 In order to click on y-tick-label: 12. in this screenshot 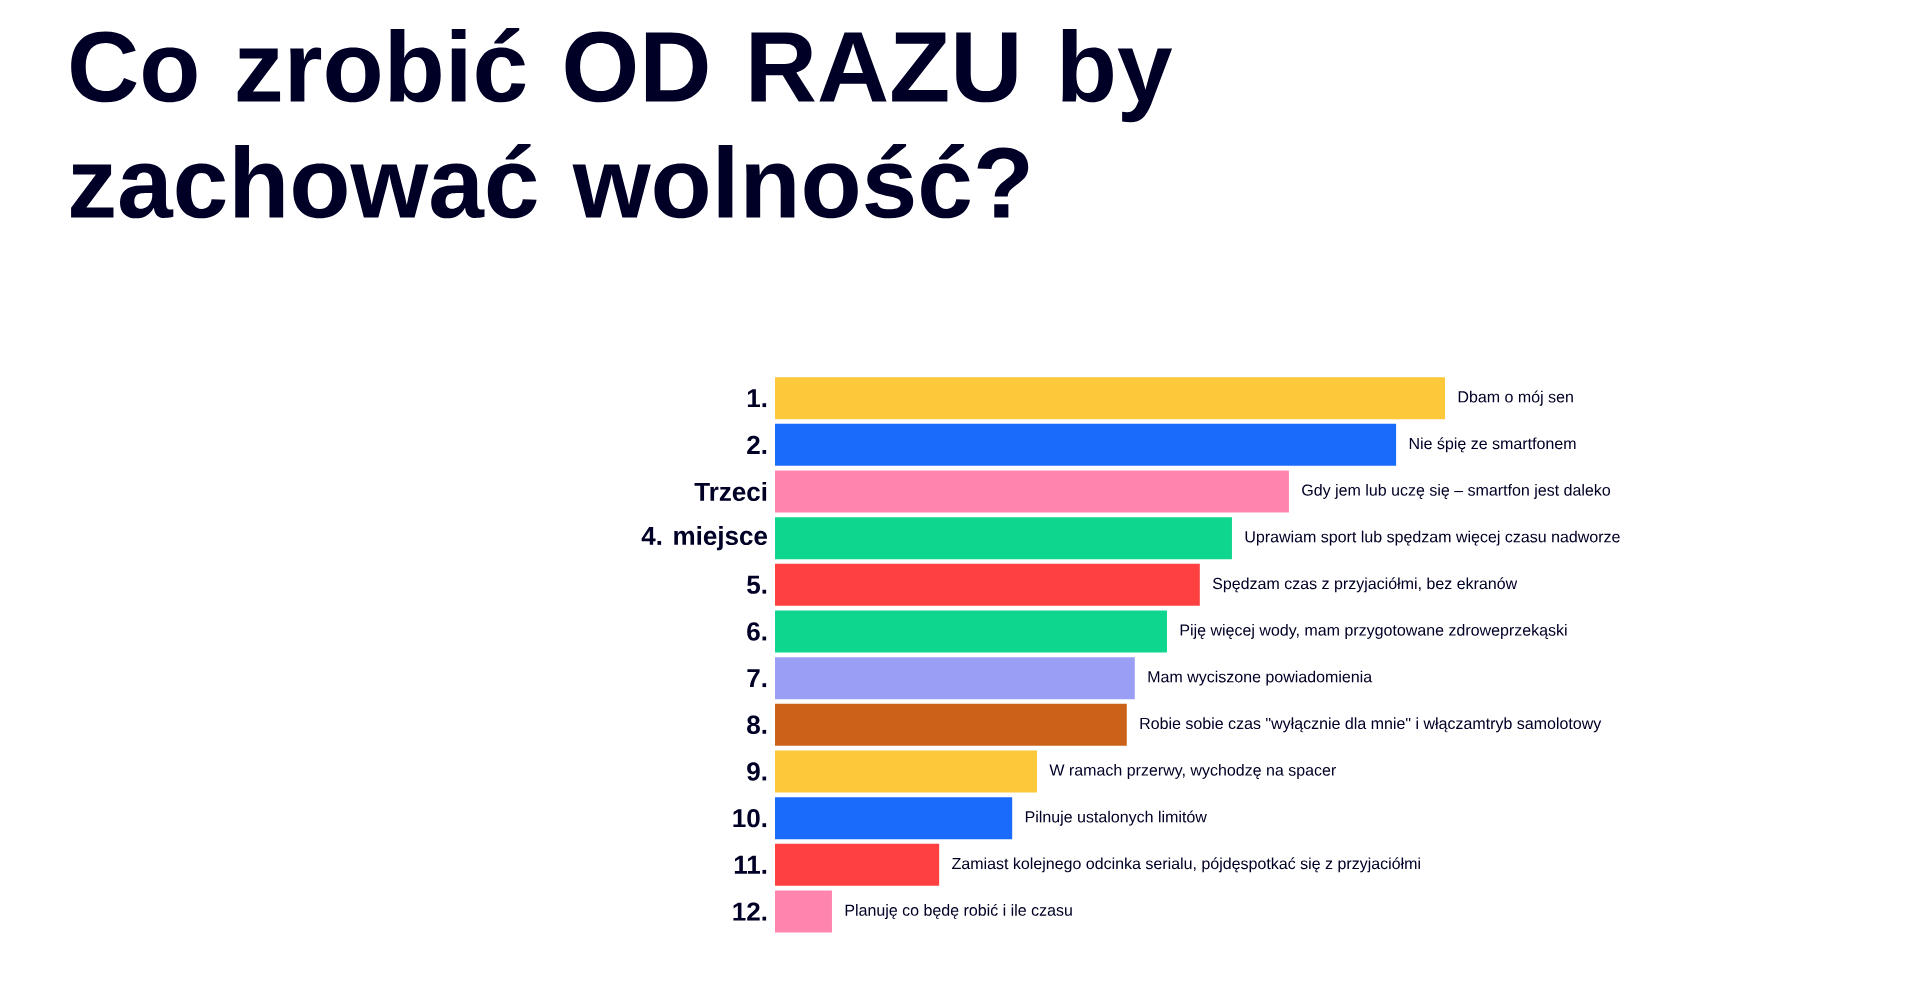, I will do `click(750, 911)`.